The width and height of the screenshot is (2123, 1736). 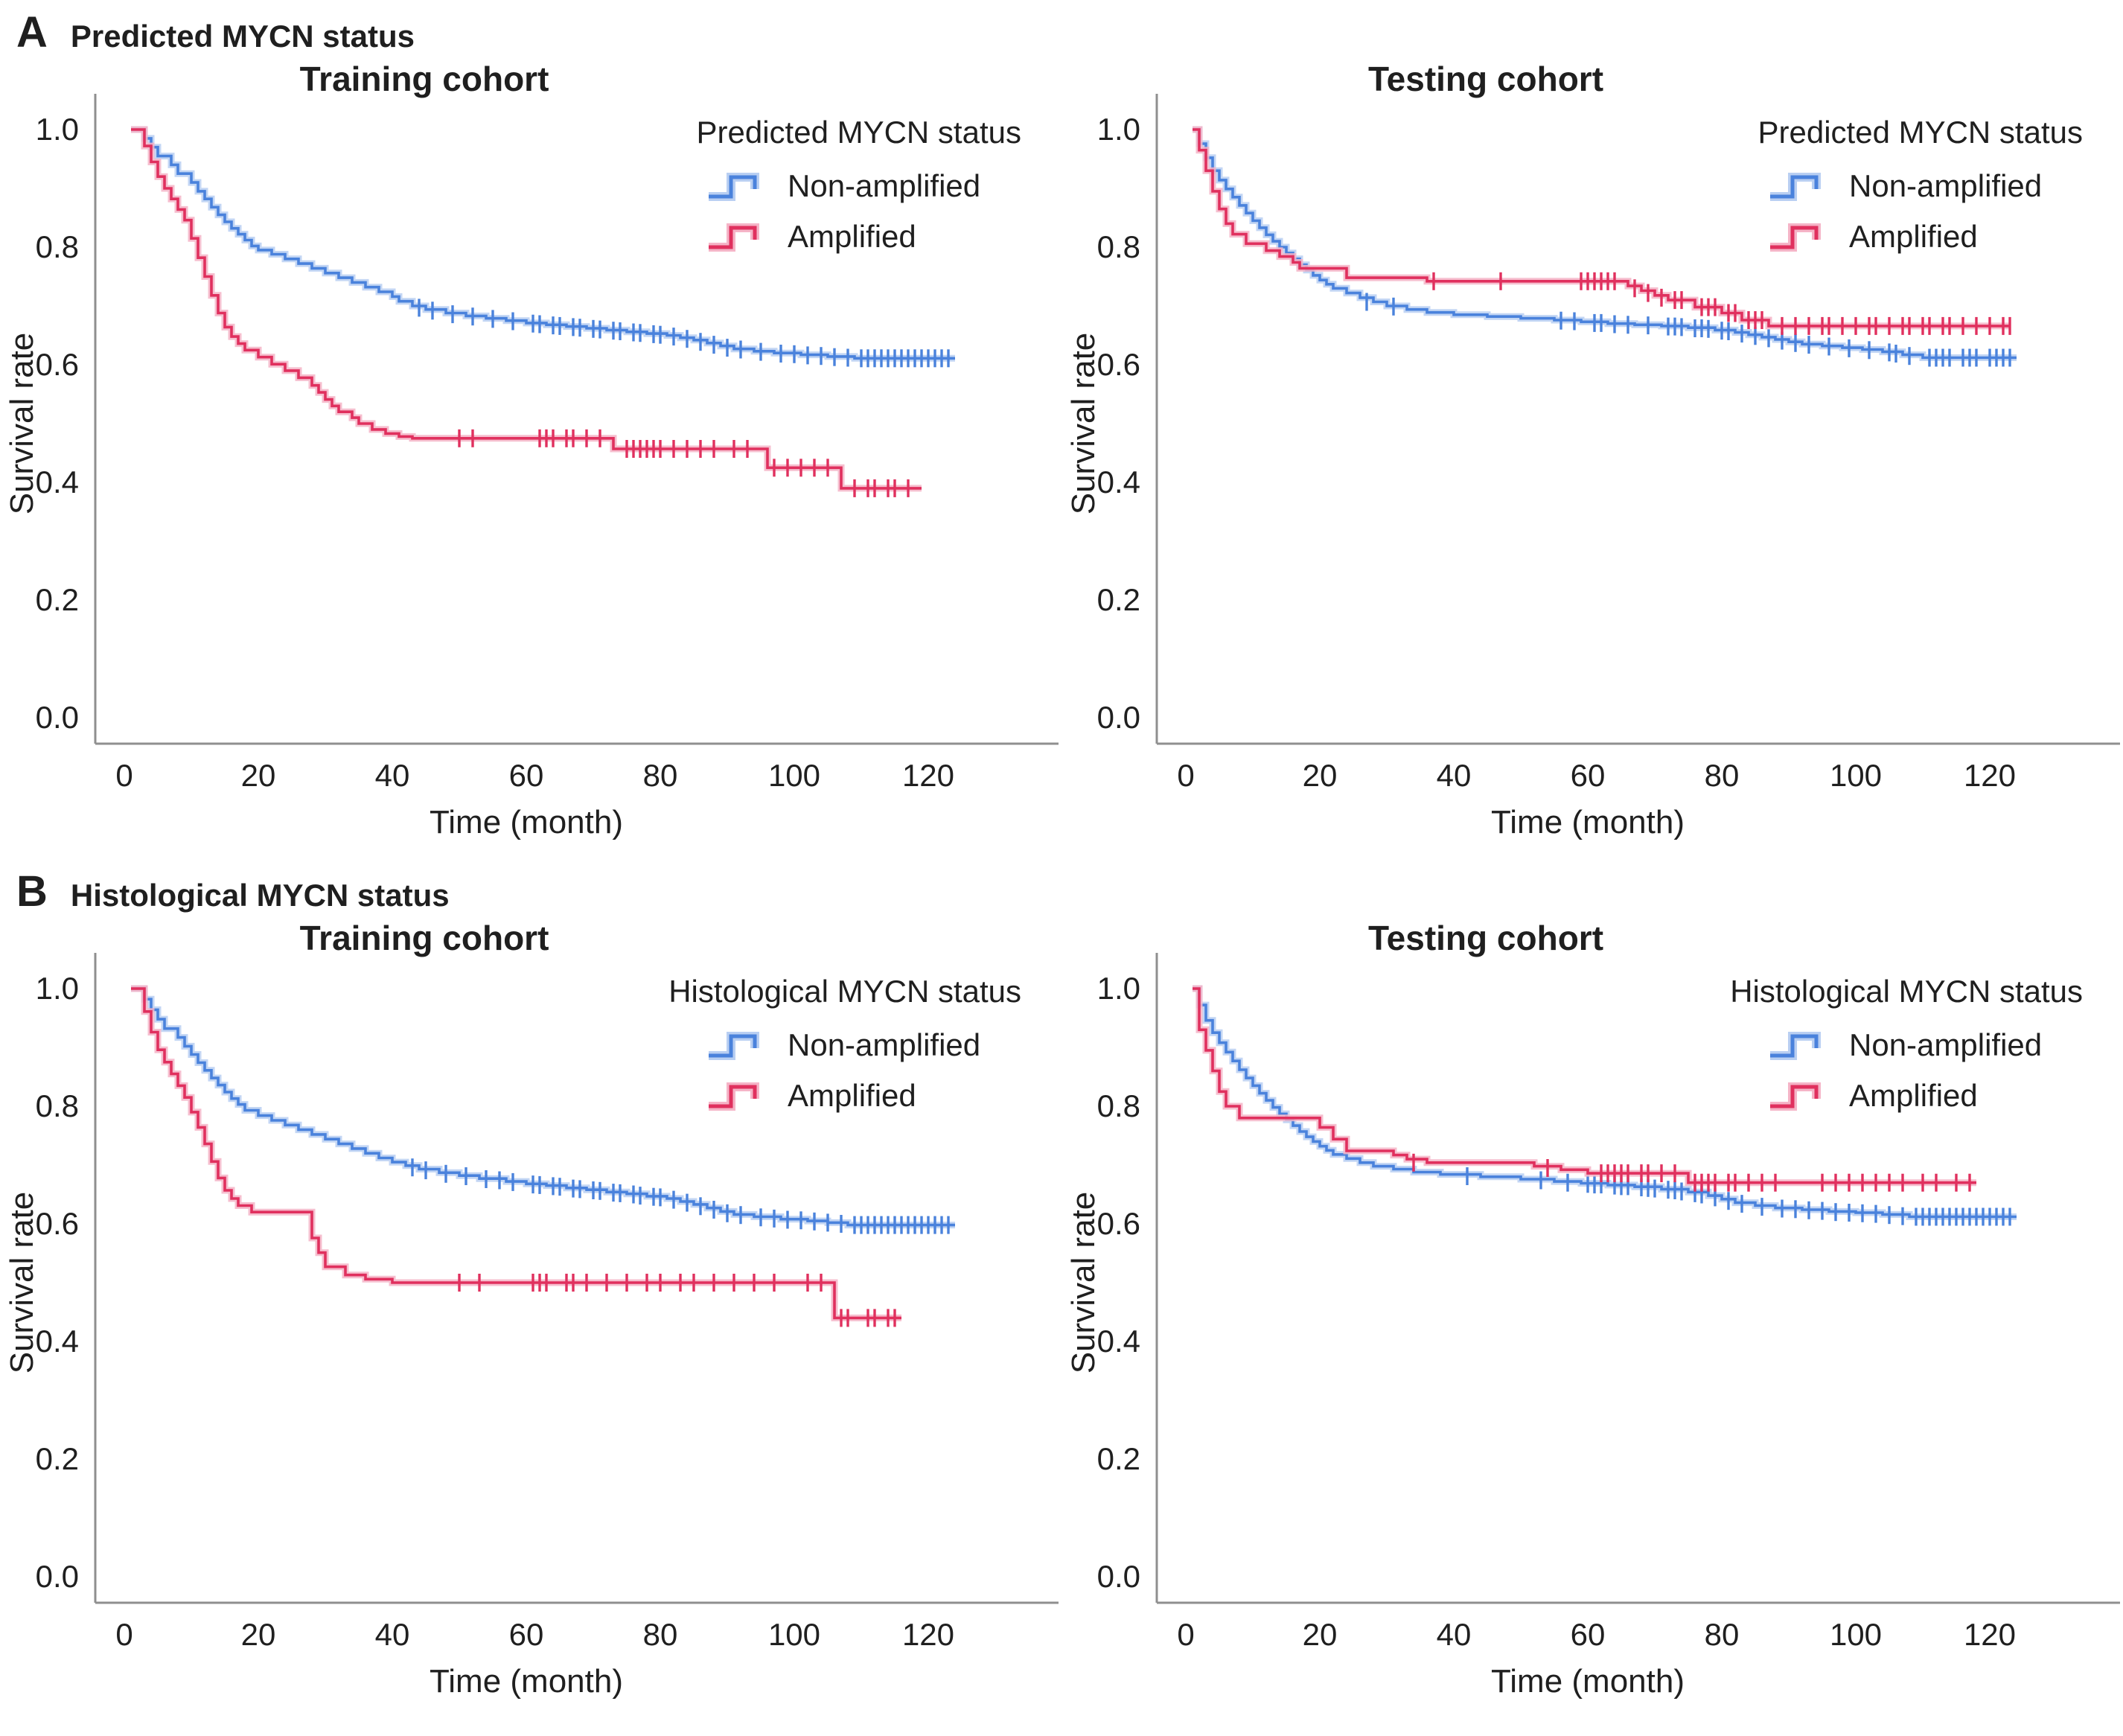 What do you see at coordinates (260, 895) in the screenshot?
I see `panel-b-heading: Histological MYCN status` at bounding box center [260, 895].